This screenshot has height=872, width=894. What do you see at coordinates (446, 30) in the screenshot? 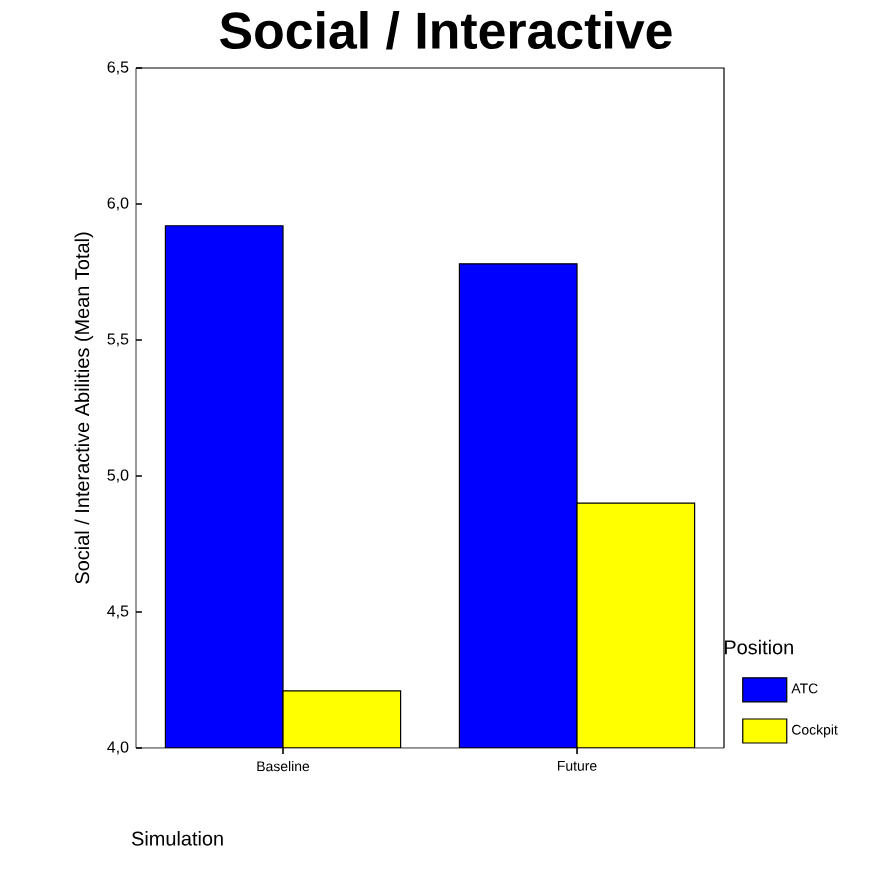
I see `chart-title: Social / Interactive` at bounding box center [446, 30].